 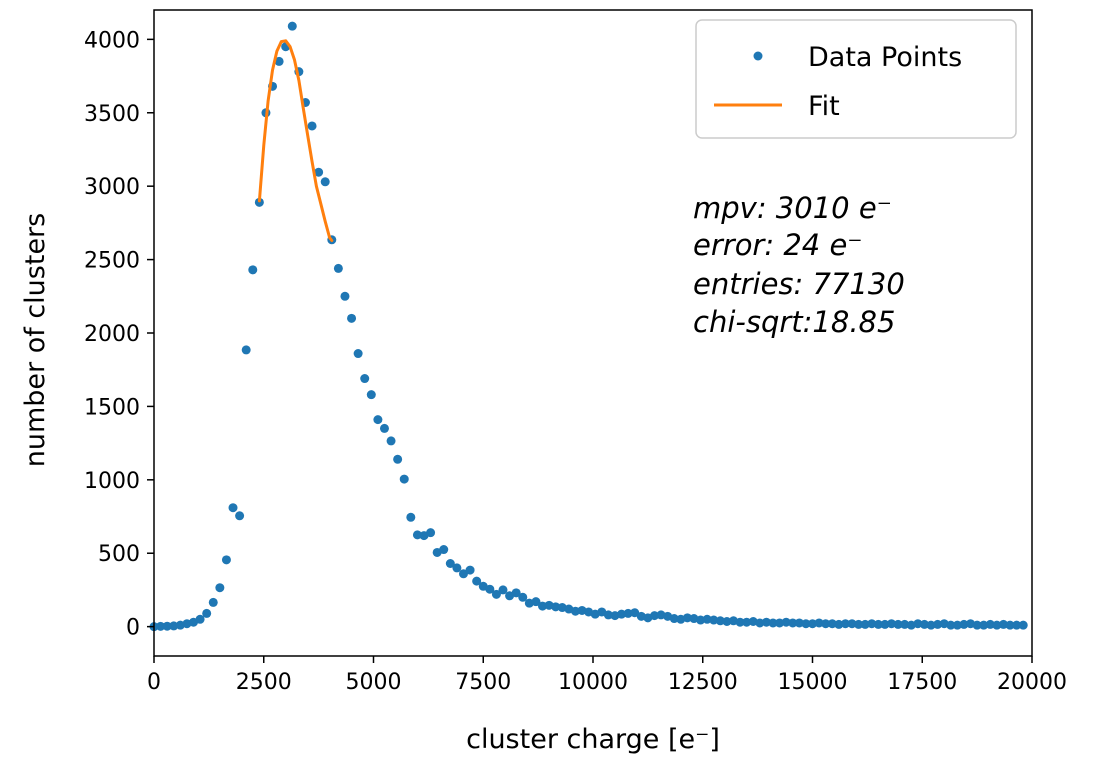 I want to click on fit-line, so click(x=295, y=140).